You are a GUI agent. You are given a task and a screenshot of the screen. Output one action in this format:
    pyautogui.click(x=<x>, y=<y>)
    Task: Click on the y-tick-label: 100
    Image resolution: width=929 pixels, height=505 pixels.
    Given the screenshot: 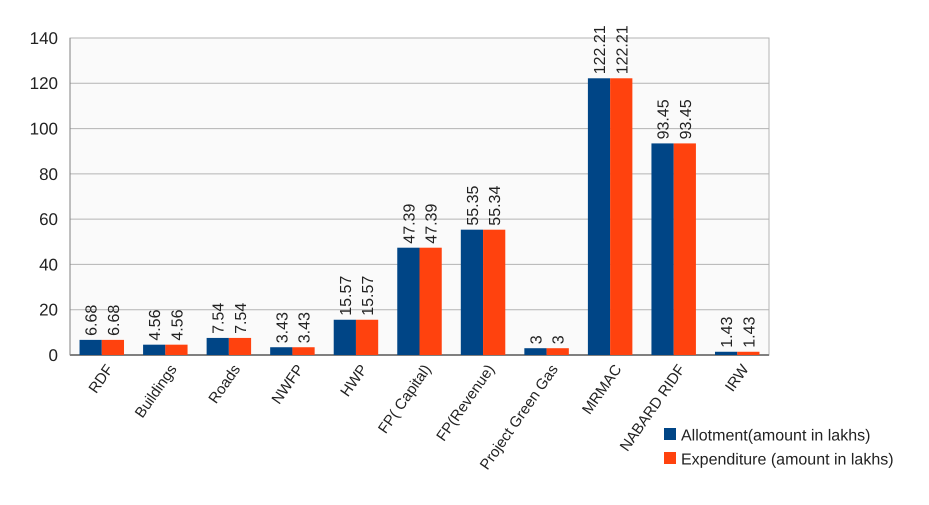 What is the action you would take?
    pyautogui.click(x=44, y=129)
    